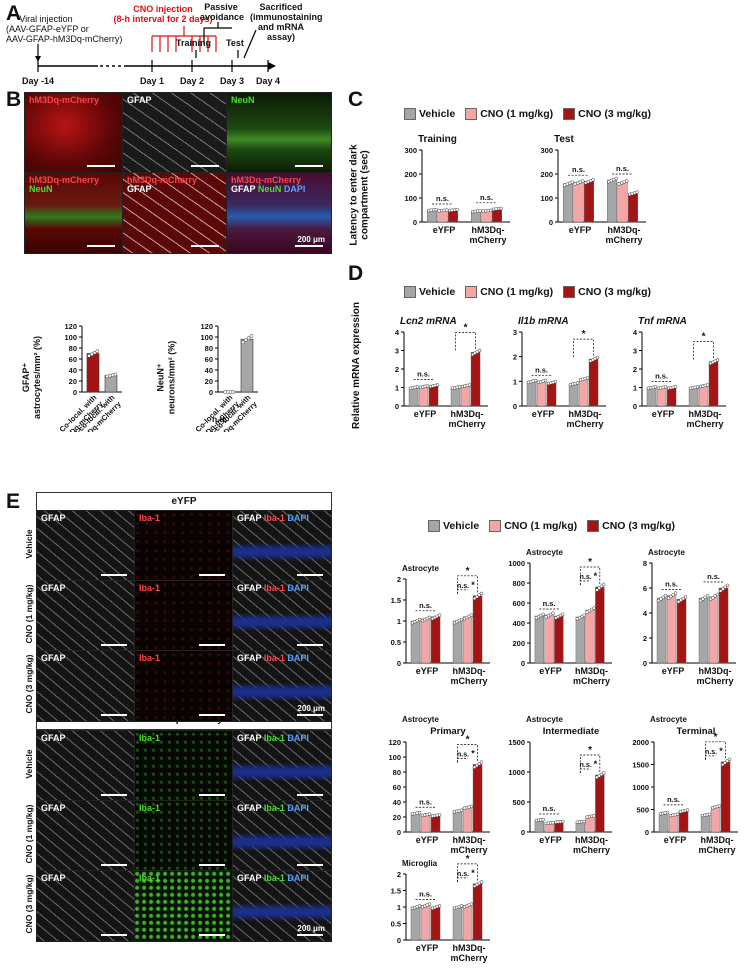 The width and height of the screenshot is (750, 978). What do you see at coordinates (551, 526) in the screenshot?
I see `legend-e: Vehicle CNO (1 mg/kg) CNO (3 mg/kg)` at bounding box center [551, 526].